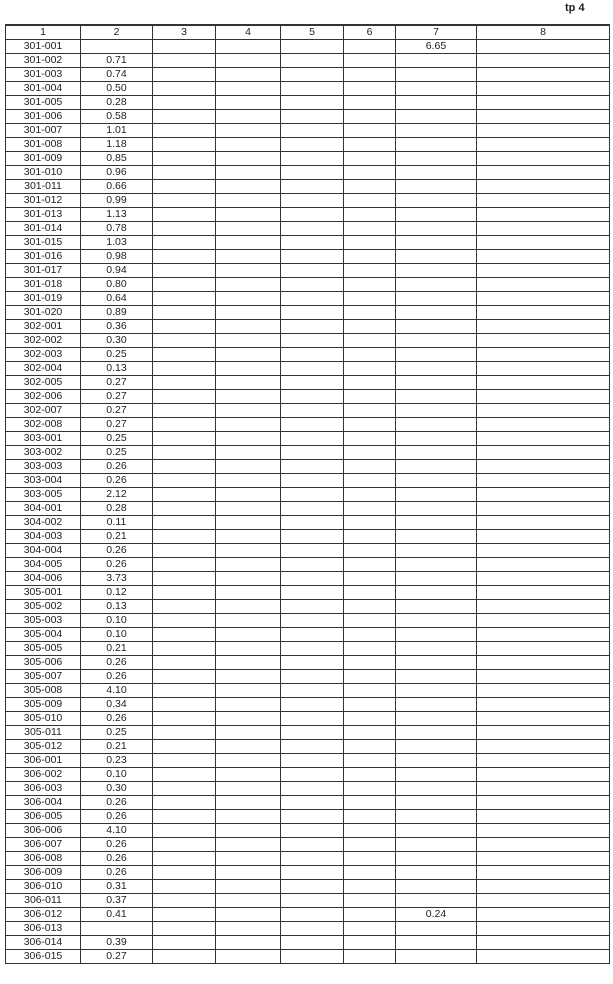 This screenshot has height=984, width=613. What do you see at coordinates (43, 158) in the screenshot?
I see `row-id-cell: 301-009` at bounding box center [43, 158].